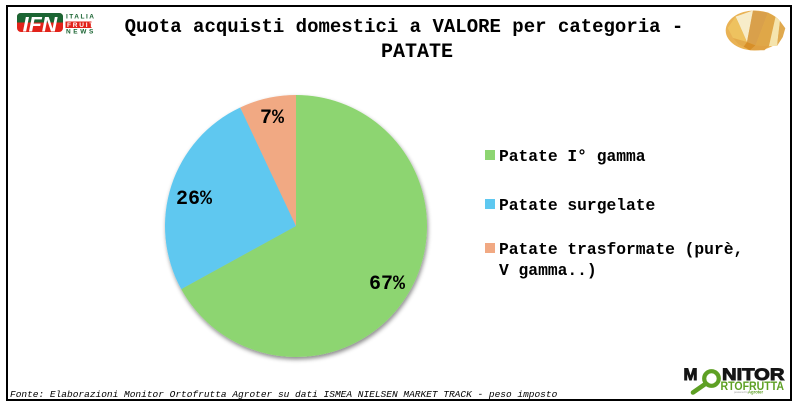 Image resolution: width=800 pixels, height=408 pixels. Describe the element at coordinates (755, 392) in the screenshot. I see `svg-text: Agroter` at that location.